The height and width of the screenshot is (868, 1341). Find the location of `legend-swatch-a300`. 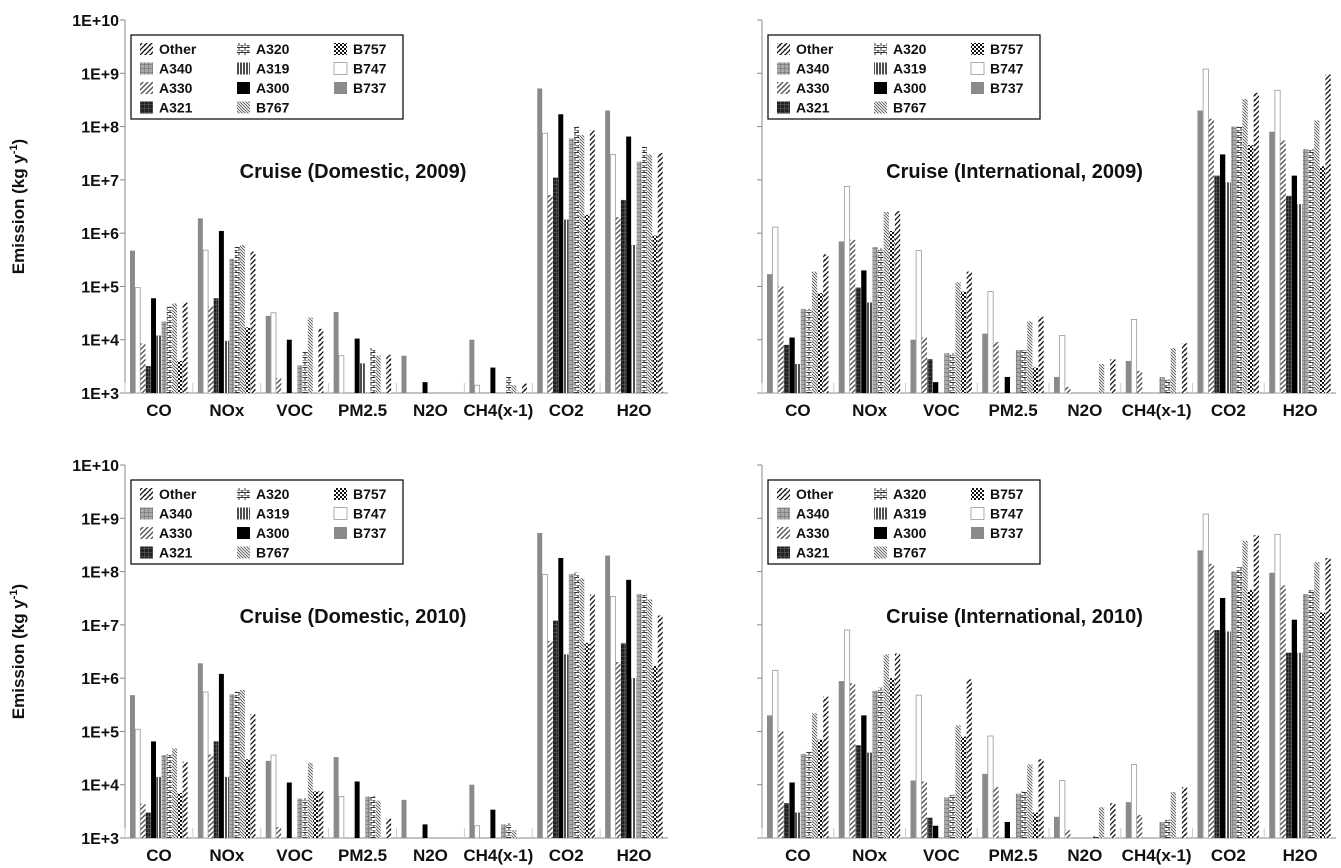

legend-swatch-a300 is located at coordinates (243, 88).